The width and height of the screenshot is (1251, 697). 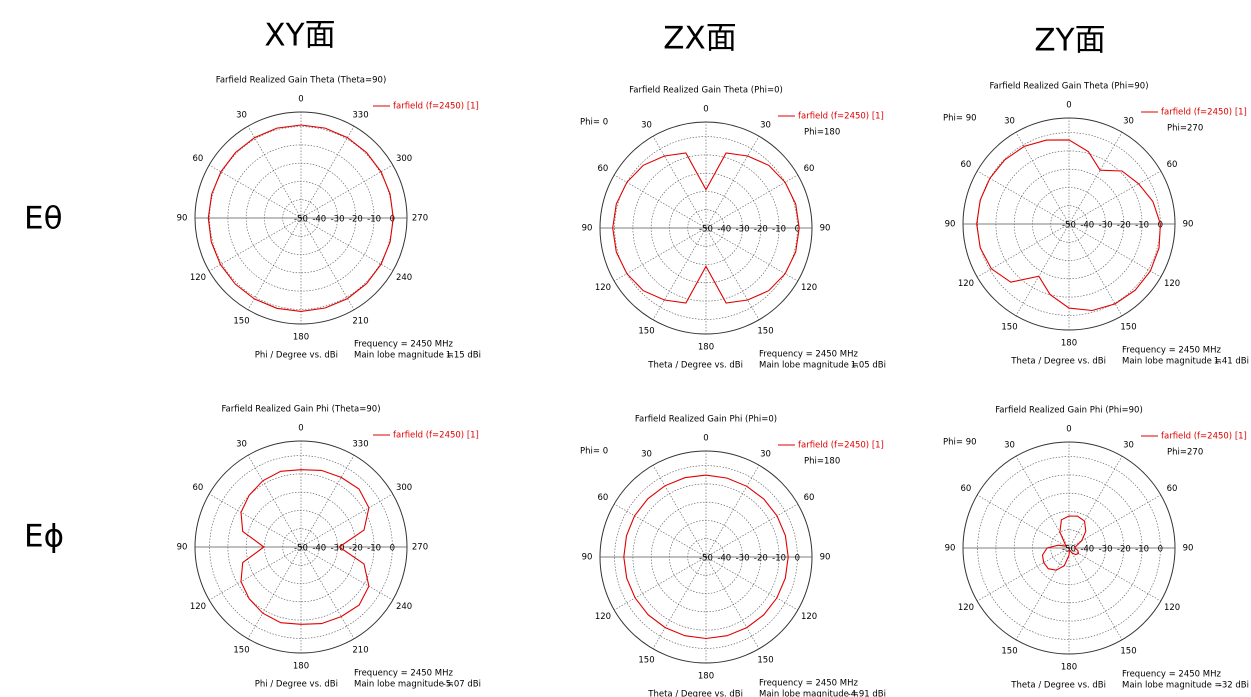 I want to click on column-header: ZY面, so click(x=1069, y=41).